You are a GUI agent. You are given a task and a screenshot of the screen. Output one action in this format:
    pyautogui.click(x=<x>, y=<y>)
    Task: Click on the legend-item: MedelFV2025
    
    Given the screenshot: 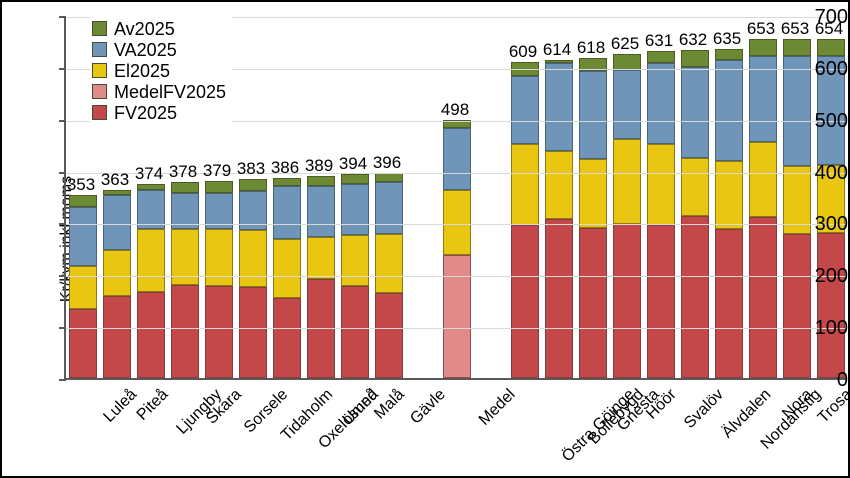 What is the action you would take?
    pyautogui.click(x=159, y=91)
    